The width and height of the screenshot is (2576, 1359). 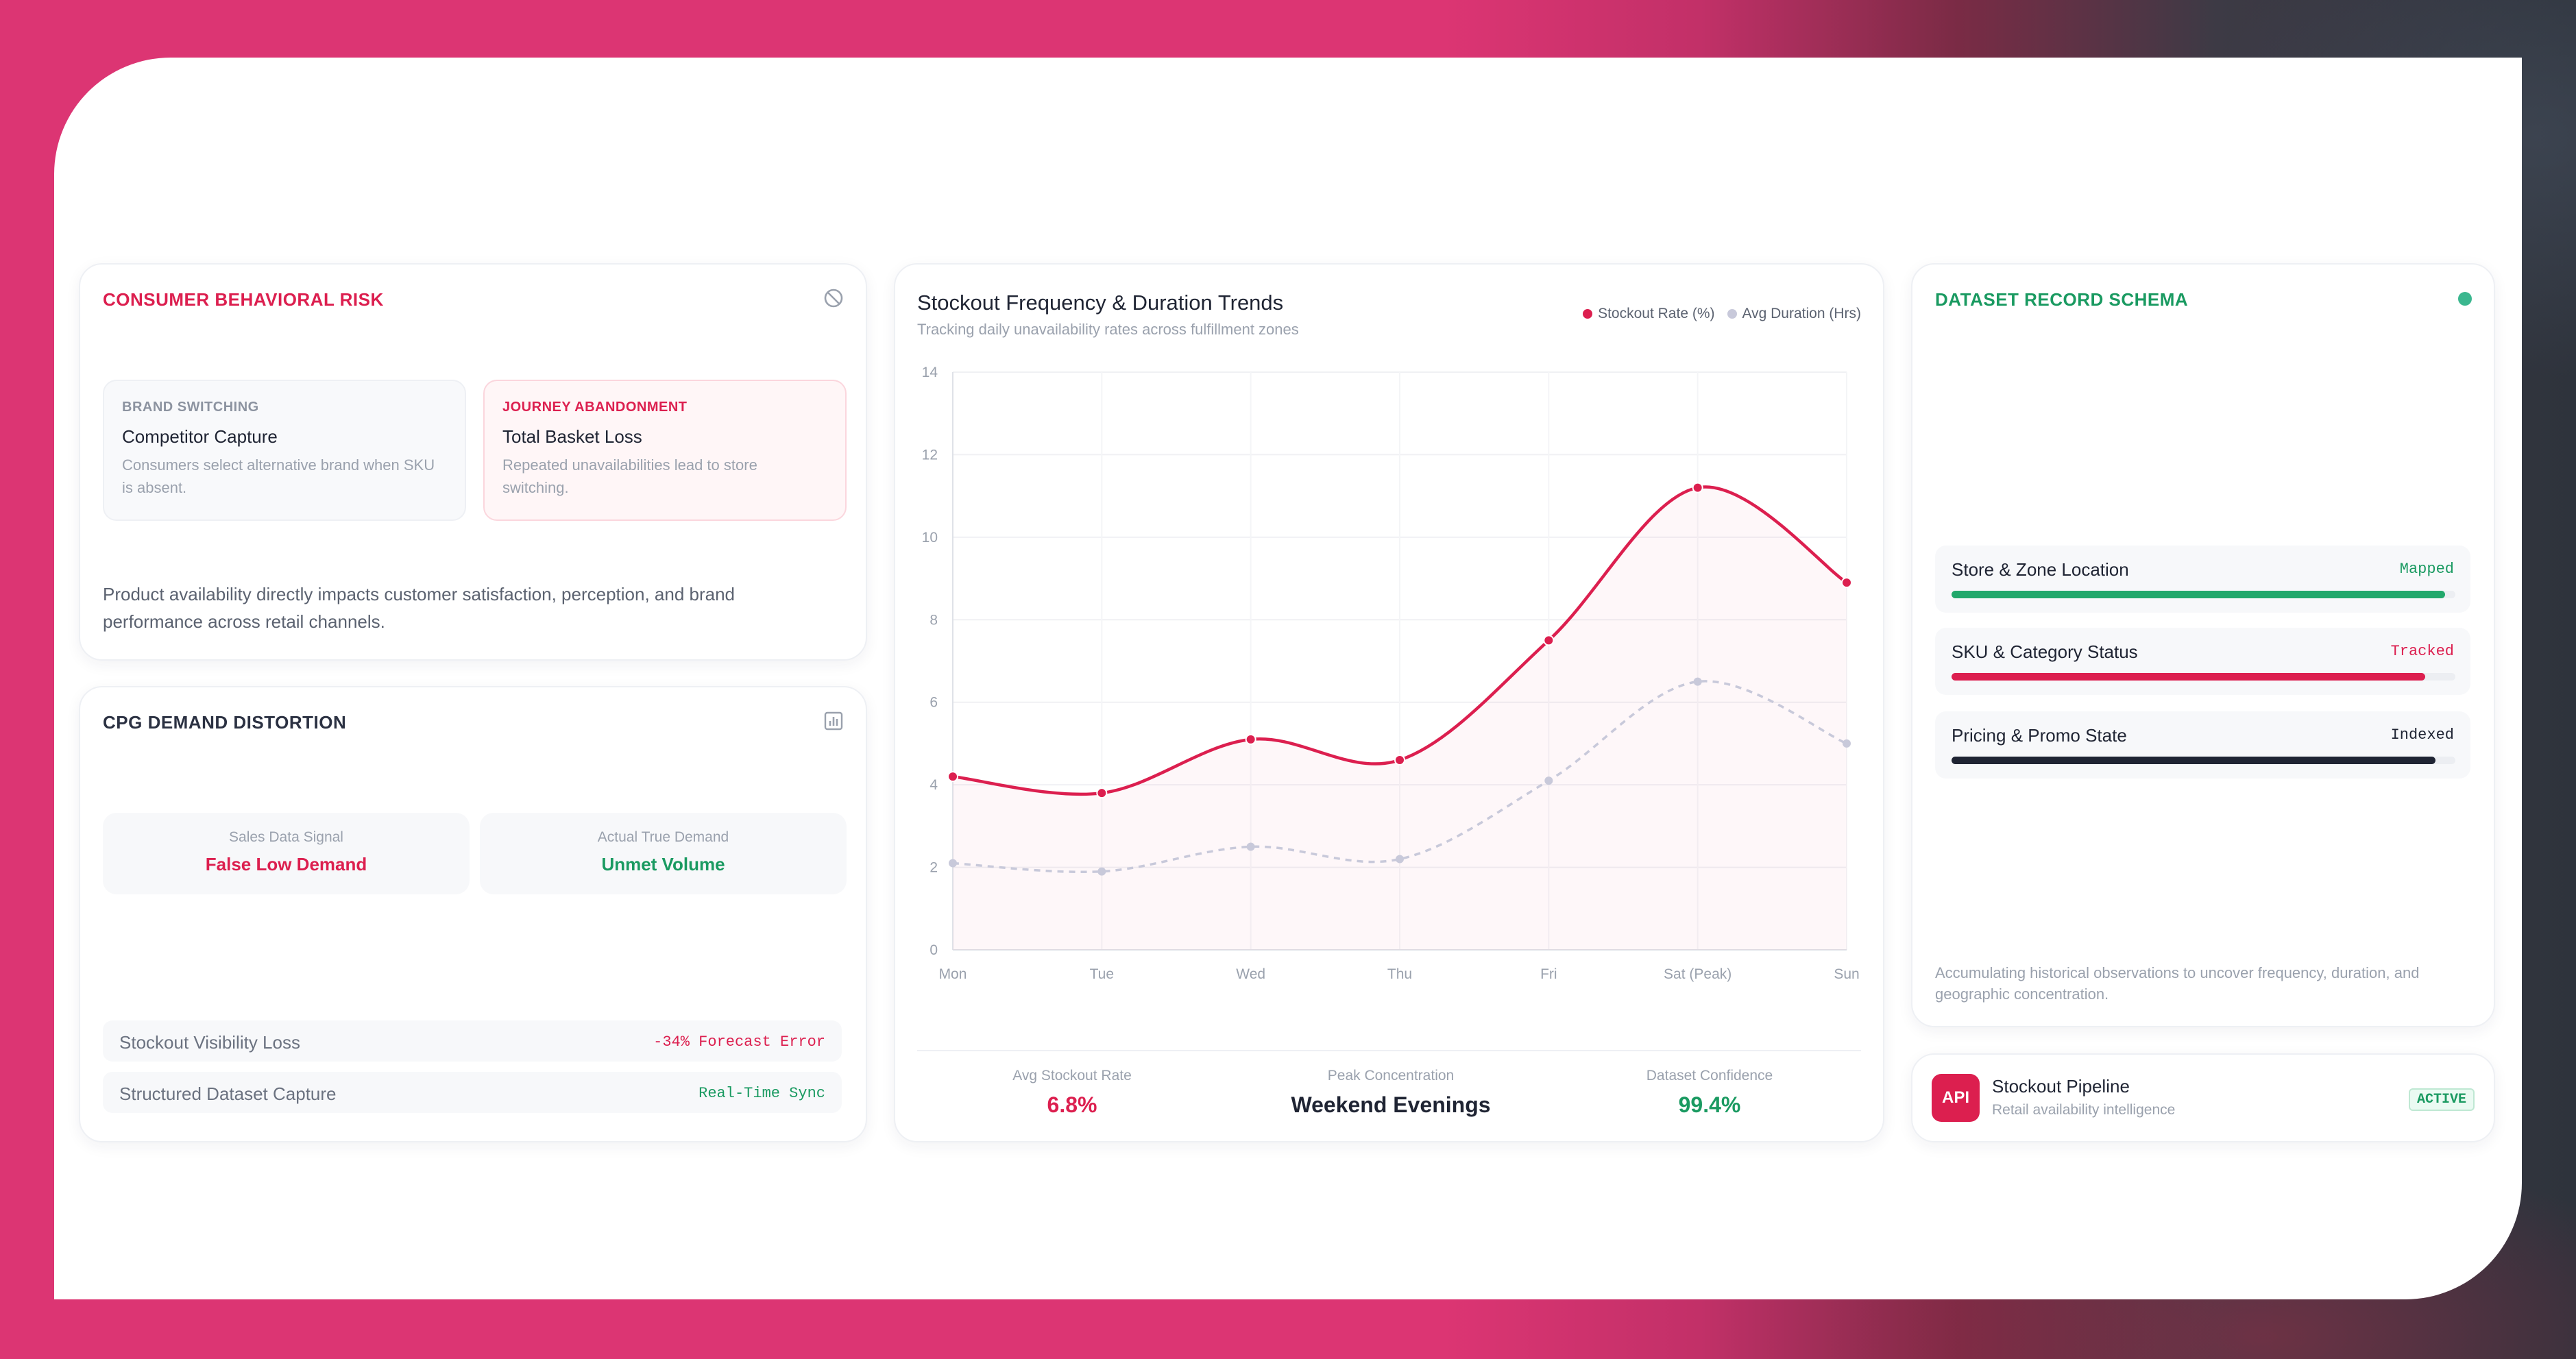 I want to click on row-value: Real-Time Sync, so click(x=761, y=1093).